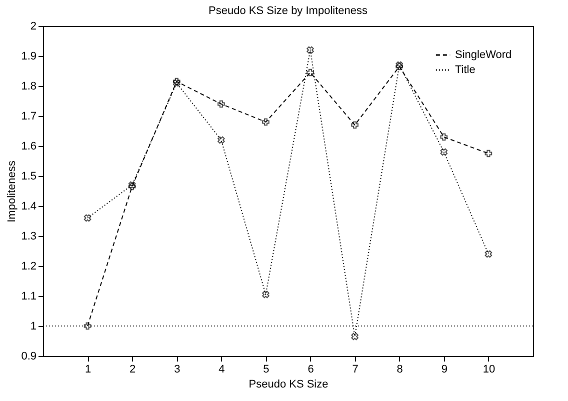  Describe the element at coordinates (465, 70) in the screenshot. I see `legend-label: Title` at that location.